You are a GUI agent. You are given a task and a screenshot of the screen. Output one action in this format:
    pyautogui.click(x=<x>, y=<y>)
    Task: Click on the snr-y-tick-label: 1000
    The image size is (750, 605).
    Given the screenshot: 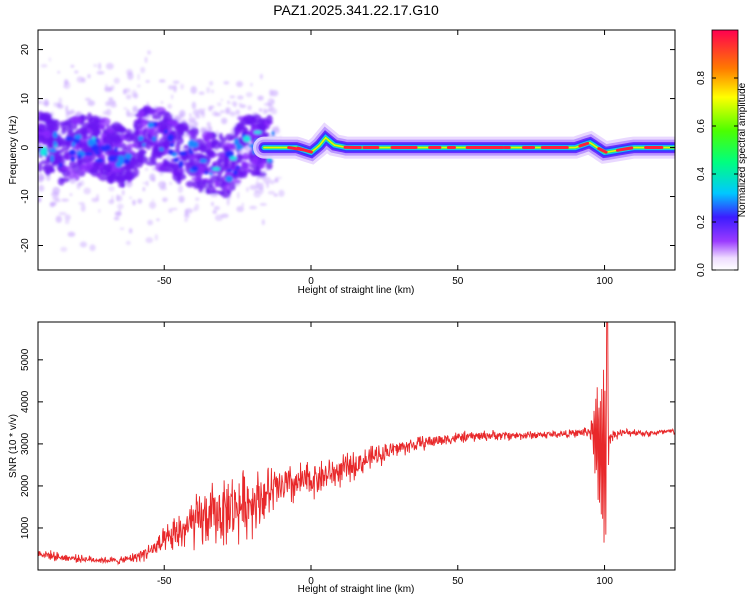 What is the action you would take?
    pyautogui.click(x=25, y=527)
    